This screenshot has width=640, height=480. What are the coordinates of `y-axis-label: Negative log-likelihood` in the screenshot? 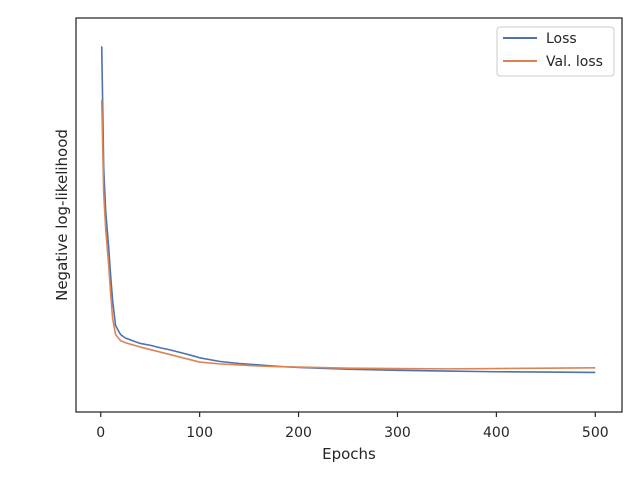 It's located at (62, 215).